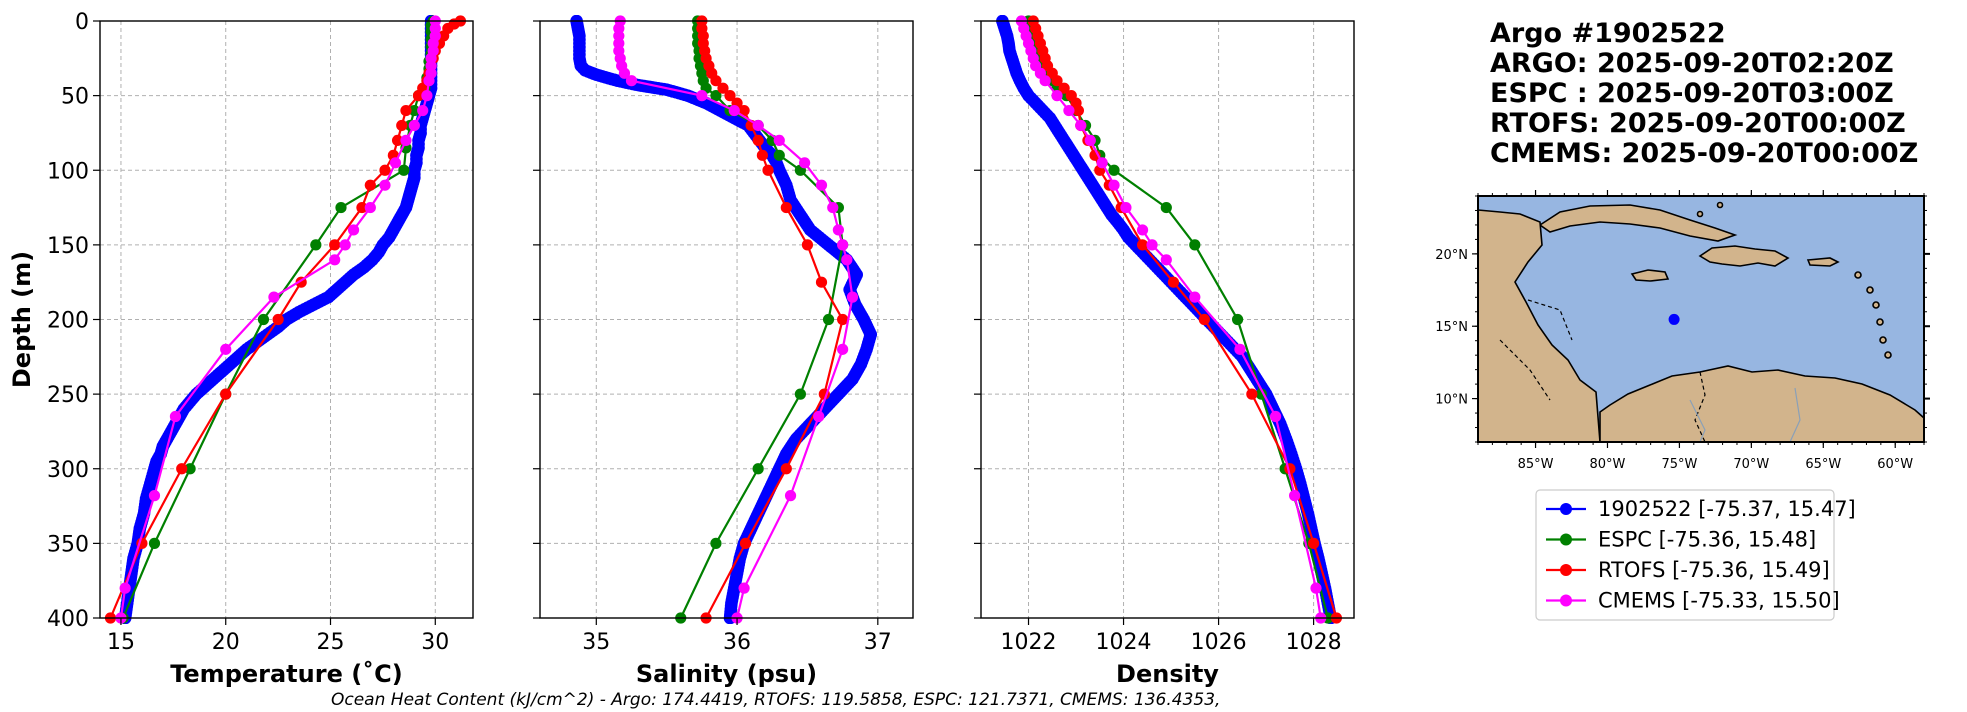  I want to click on land-bahamas, so click(1700, 214).